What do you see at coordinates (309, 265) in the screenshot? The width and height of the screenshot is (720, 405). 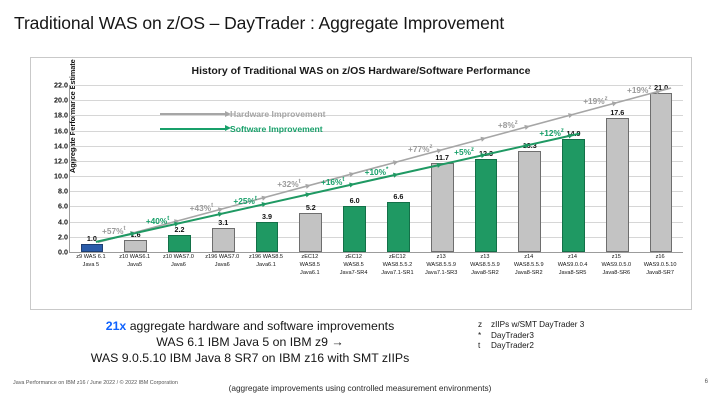 I see `x-axis-label-line: WAS8.5` at bounding box center [309, 265].